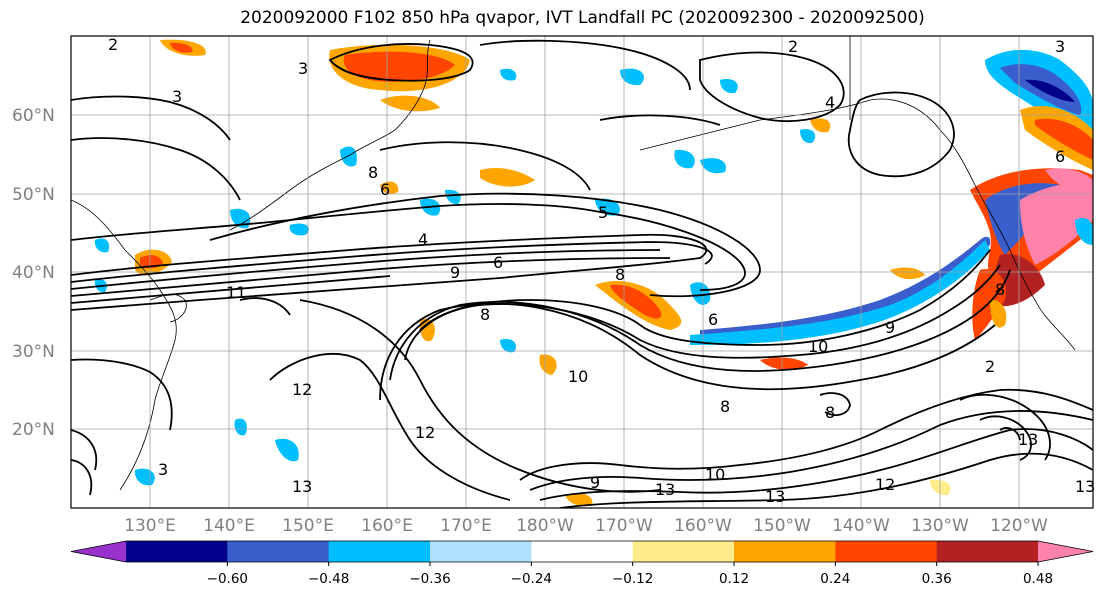 Image resolution: width=1105 pixels, height=601 pixels. What do you see at coordinates (940, 526) in the screenshot?
I see `lon-label: 130°W` at bounding box center [940, 526].